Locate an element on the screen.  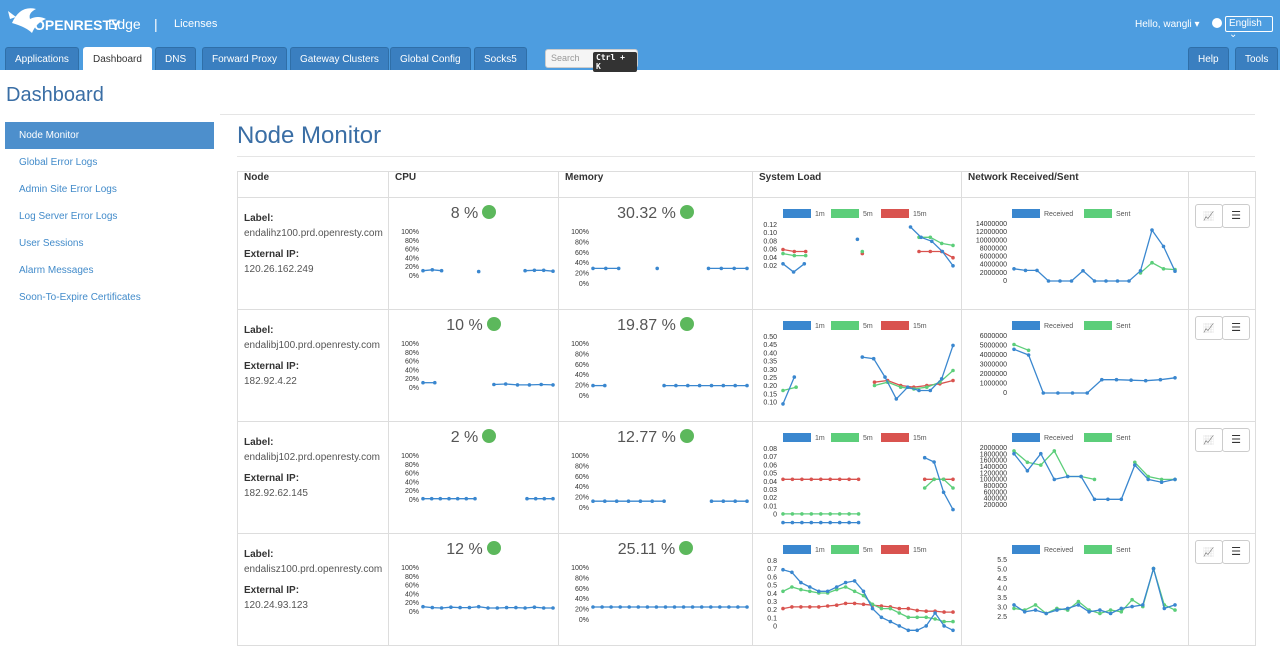
sent-series-line is located at coordinates (1054, 465).